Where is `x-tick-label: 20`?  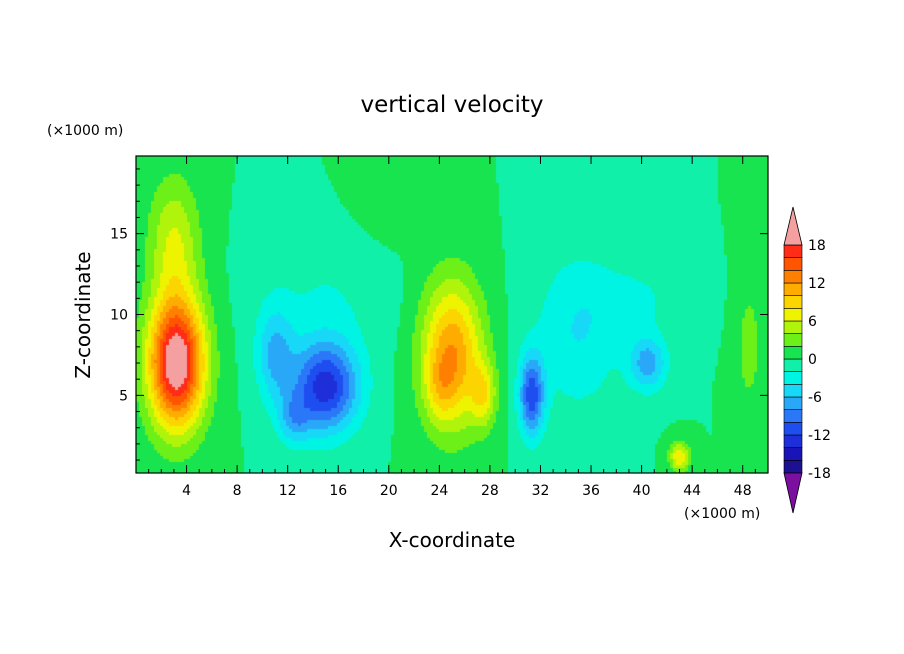
x-tick-label: 20 is located at coordinates (389, 491).